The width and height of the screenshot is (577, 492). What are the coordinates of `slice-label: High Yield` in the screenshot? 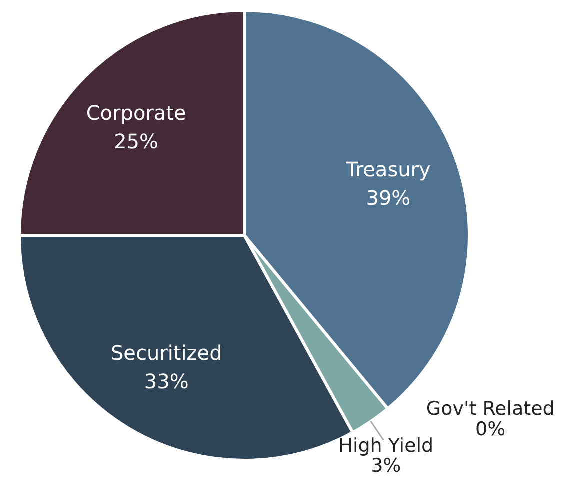 It's located at (386, 445).